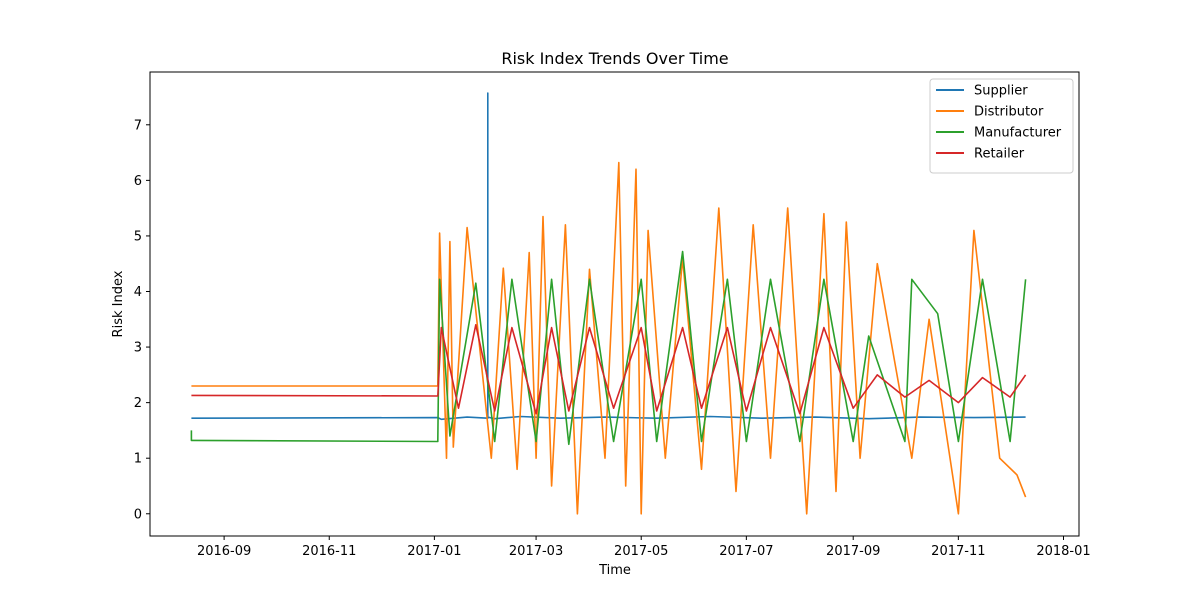  I want to click on chart-title: Risk Index Trends Over Time, so click(614, 58).